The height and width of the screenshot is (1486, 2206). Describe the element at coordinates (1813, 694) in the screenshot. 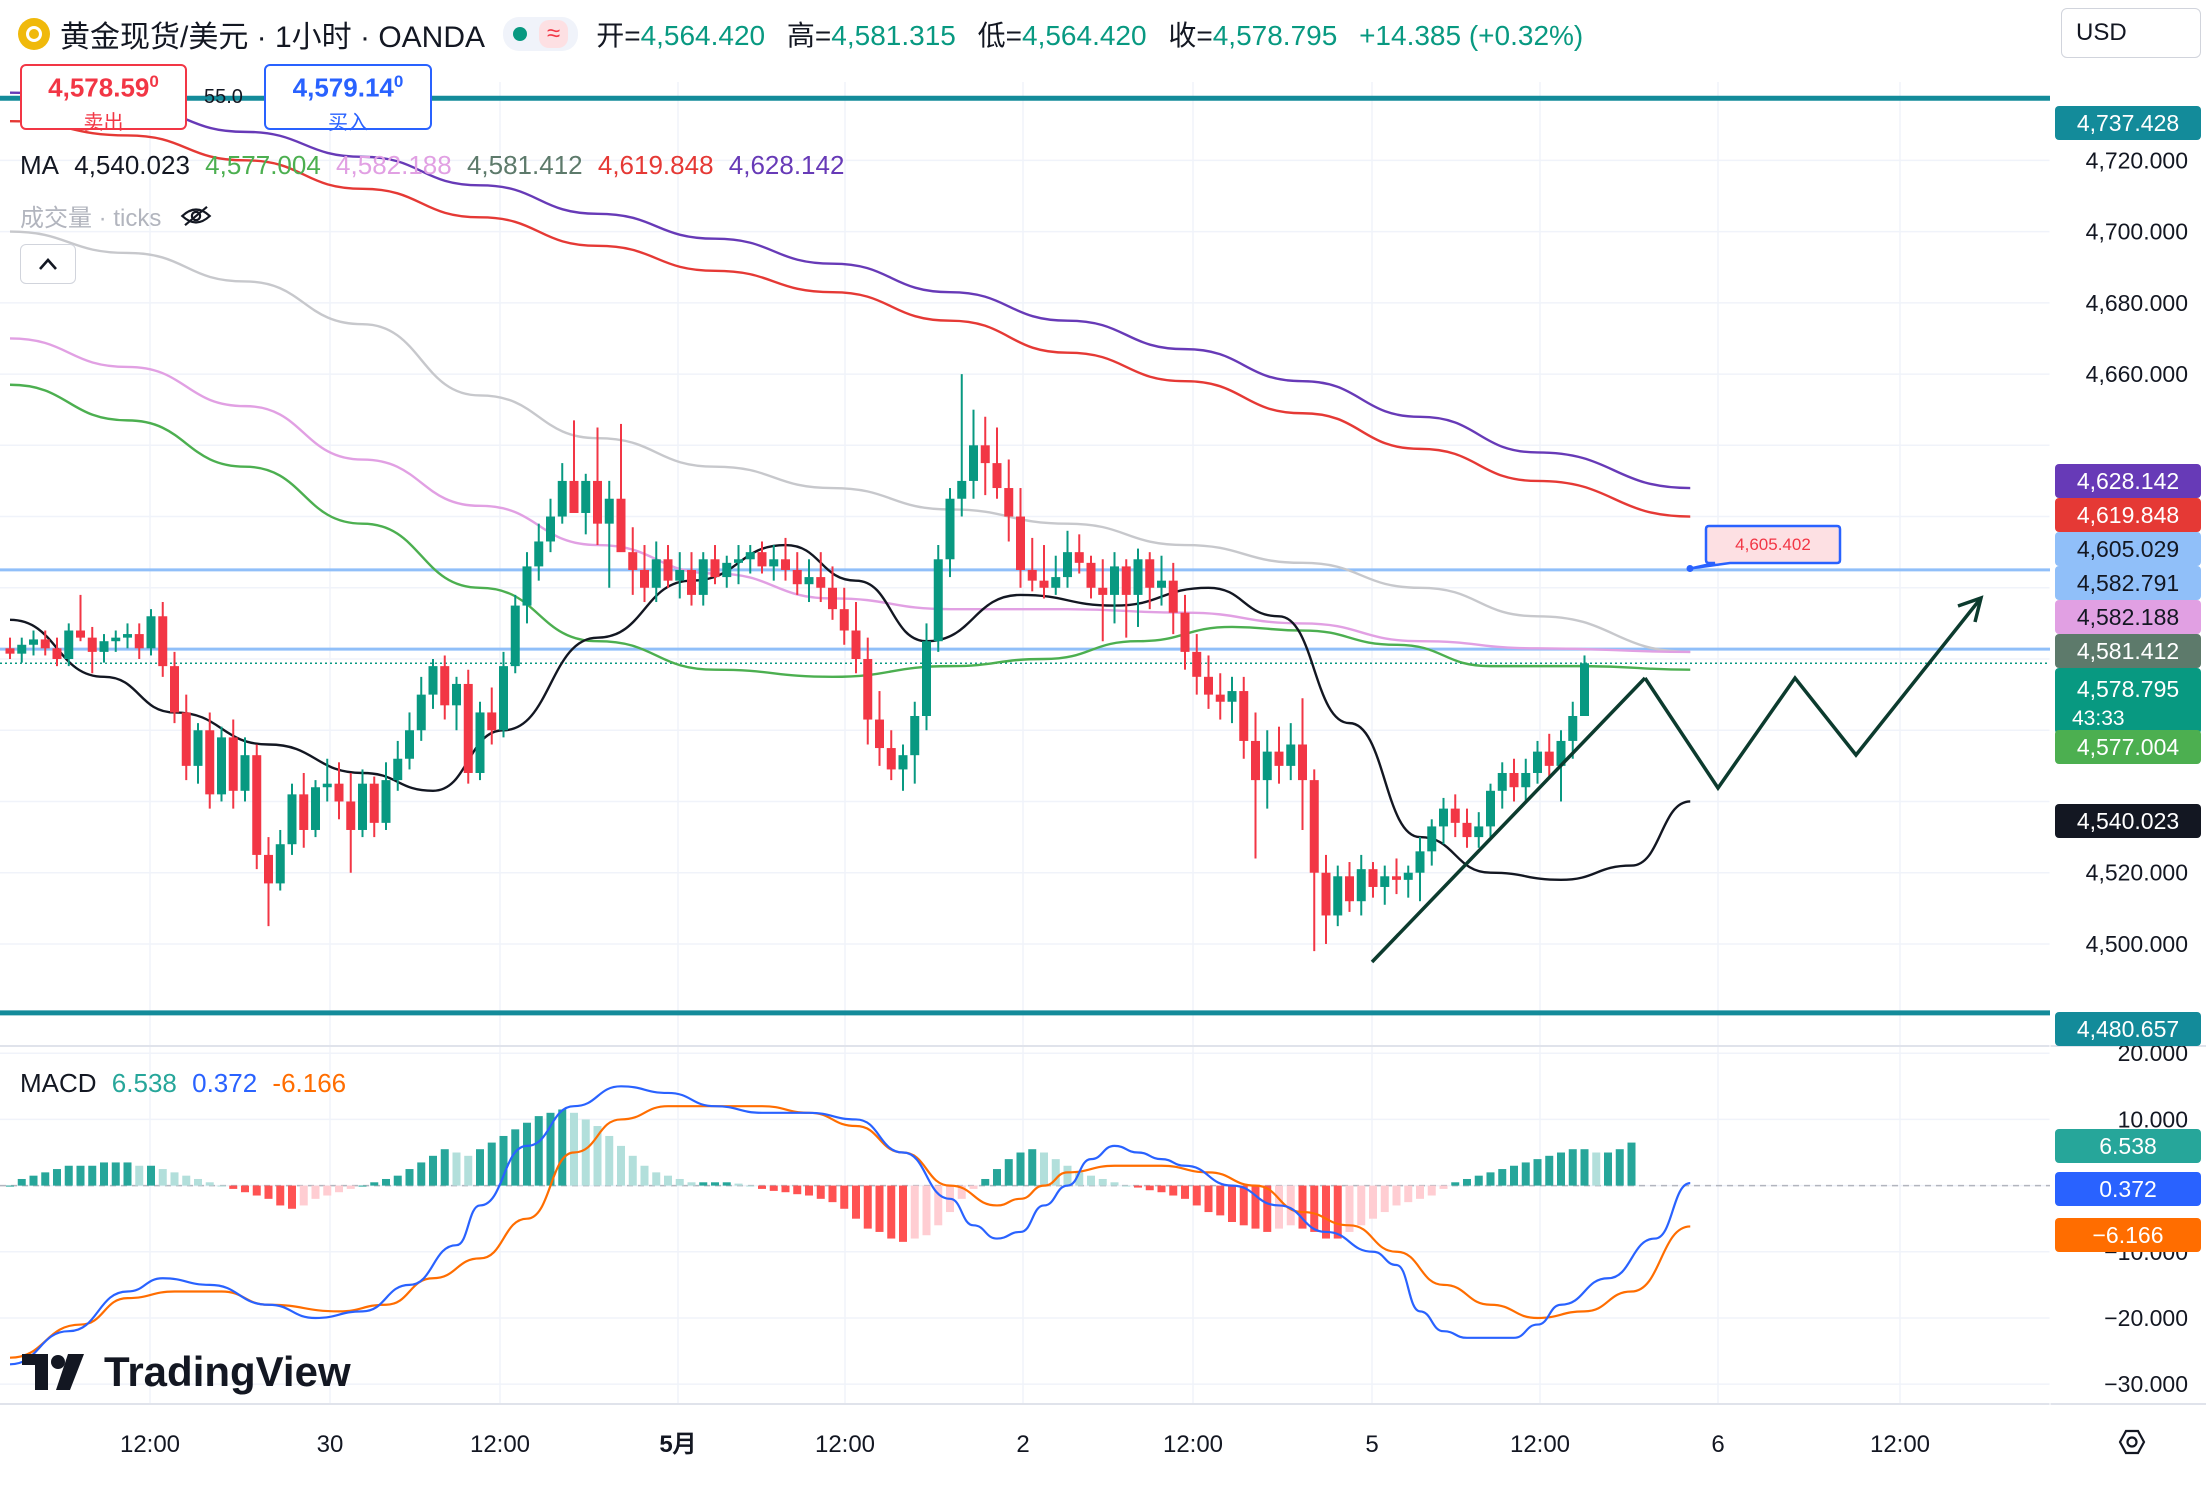

I see `projection-zigzag` at that location.